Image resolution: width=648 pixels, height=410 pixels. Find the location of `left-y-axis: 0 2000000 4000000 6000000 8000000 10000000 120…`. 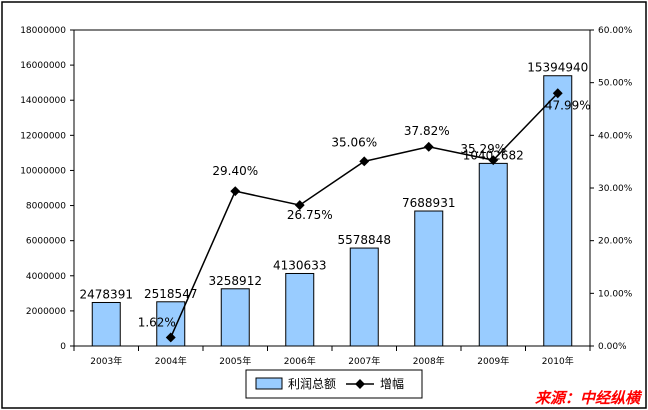

left-y-axis: 0 2000000 4000000 6000000 8000000 10000000 120… is located at coordinates (47, 189).